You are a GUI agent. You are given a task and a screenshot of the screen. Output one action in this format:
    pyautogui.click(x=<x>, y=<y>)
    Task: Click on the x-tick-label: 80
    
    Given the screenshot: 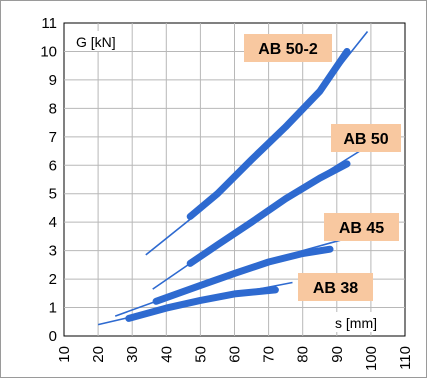 What is the action you would take?
    pyautogui.click(x=303, y=354)
    